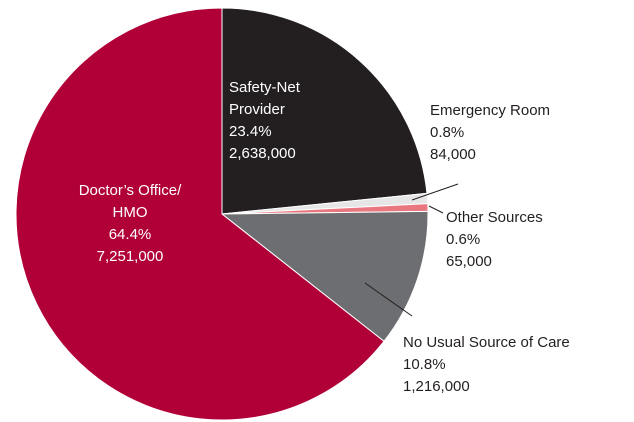 Image resolution: width=634 pixels, height=422 pixels. What do you see at coordinates (265, 120) in the screenshot?
I see `slice-label-safety-net-provider: Safety-Net Provider 23.4% 2,638,000` at bounding box center [265, 120].